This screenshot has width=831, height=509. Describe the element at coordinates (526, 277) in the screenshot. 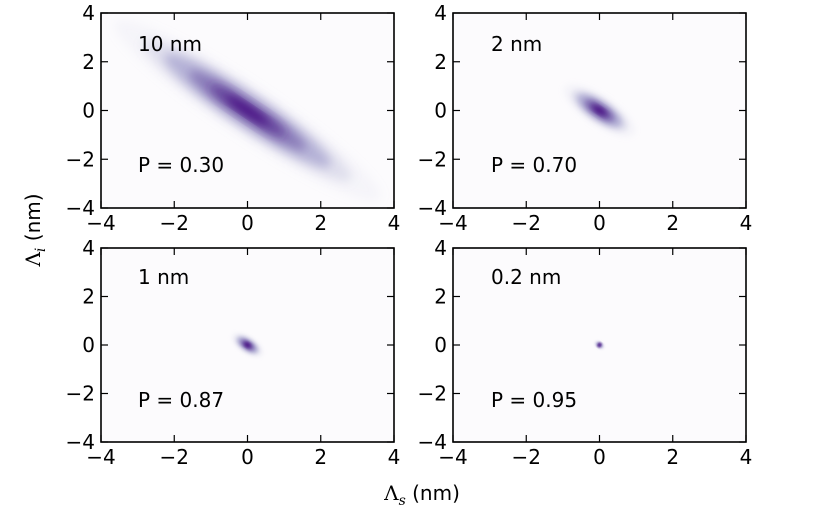

I see `panel-bandwidth-label: 0.2 nm` at that location.